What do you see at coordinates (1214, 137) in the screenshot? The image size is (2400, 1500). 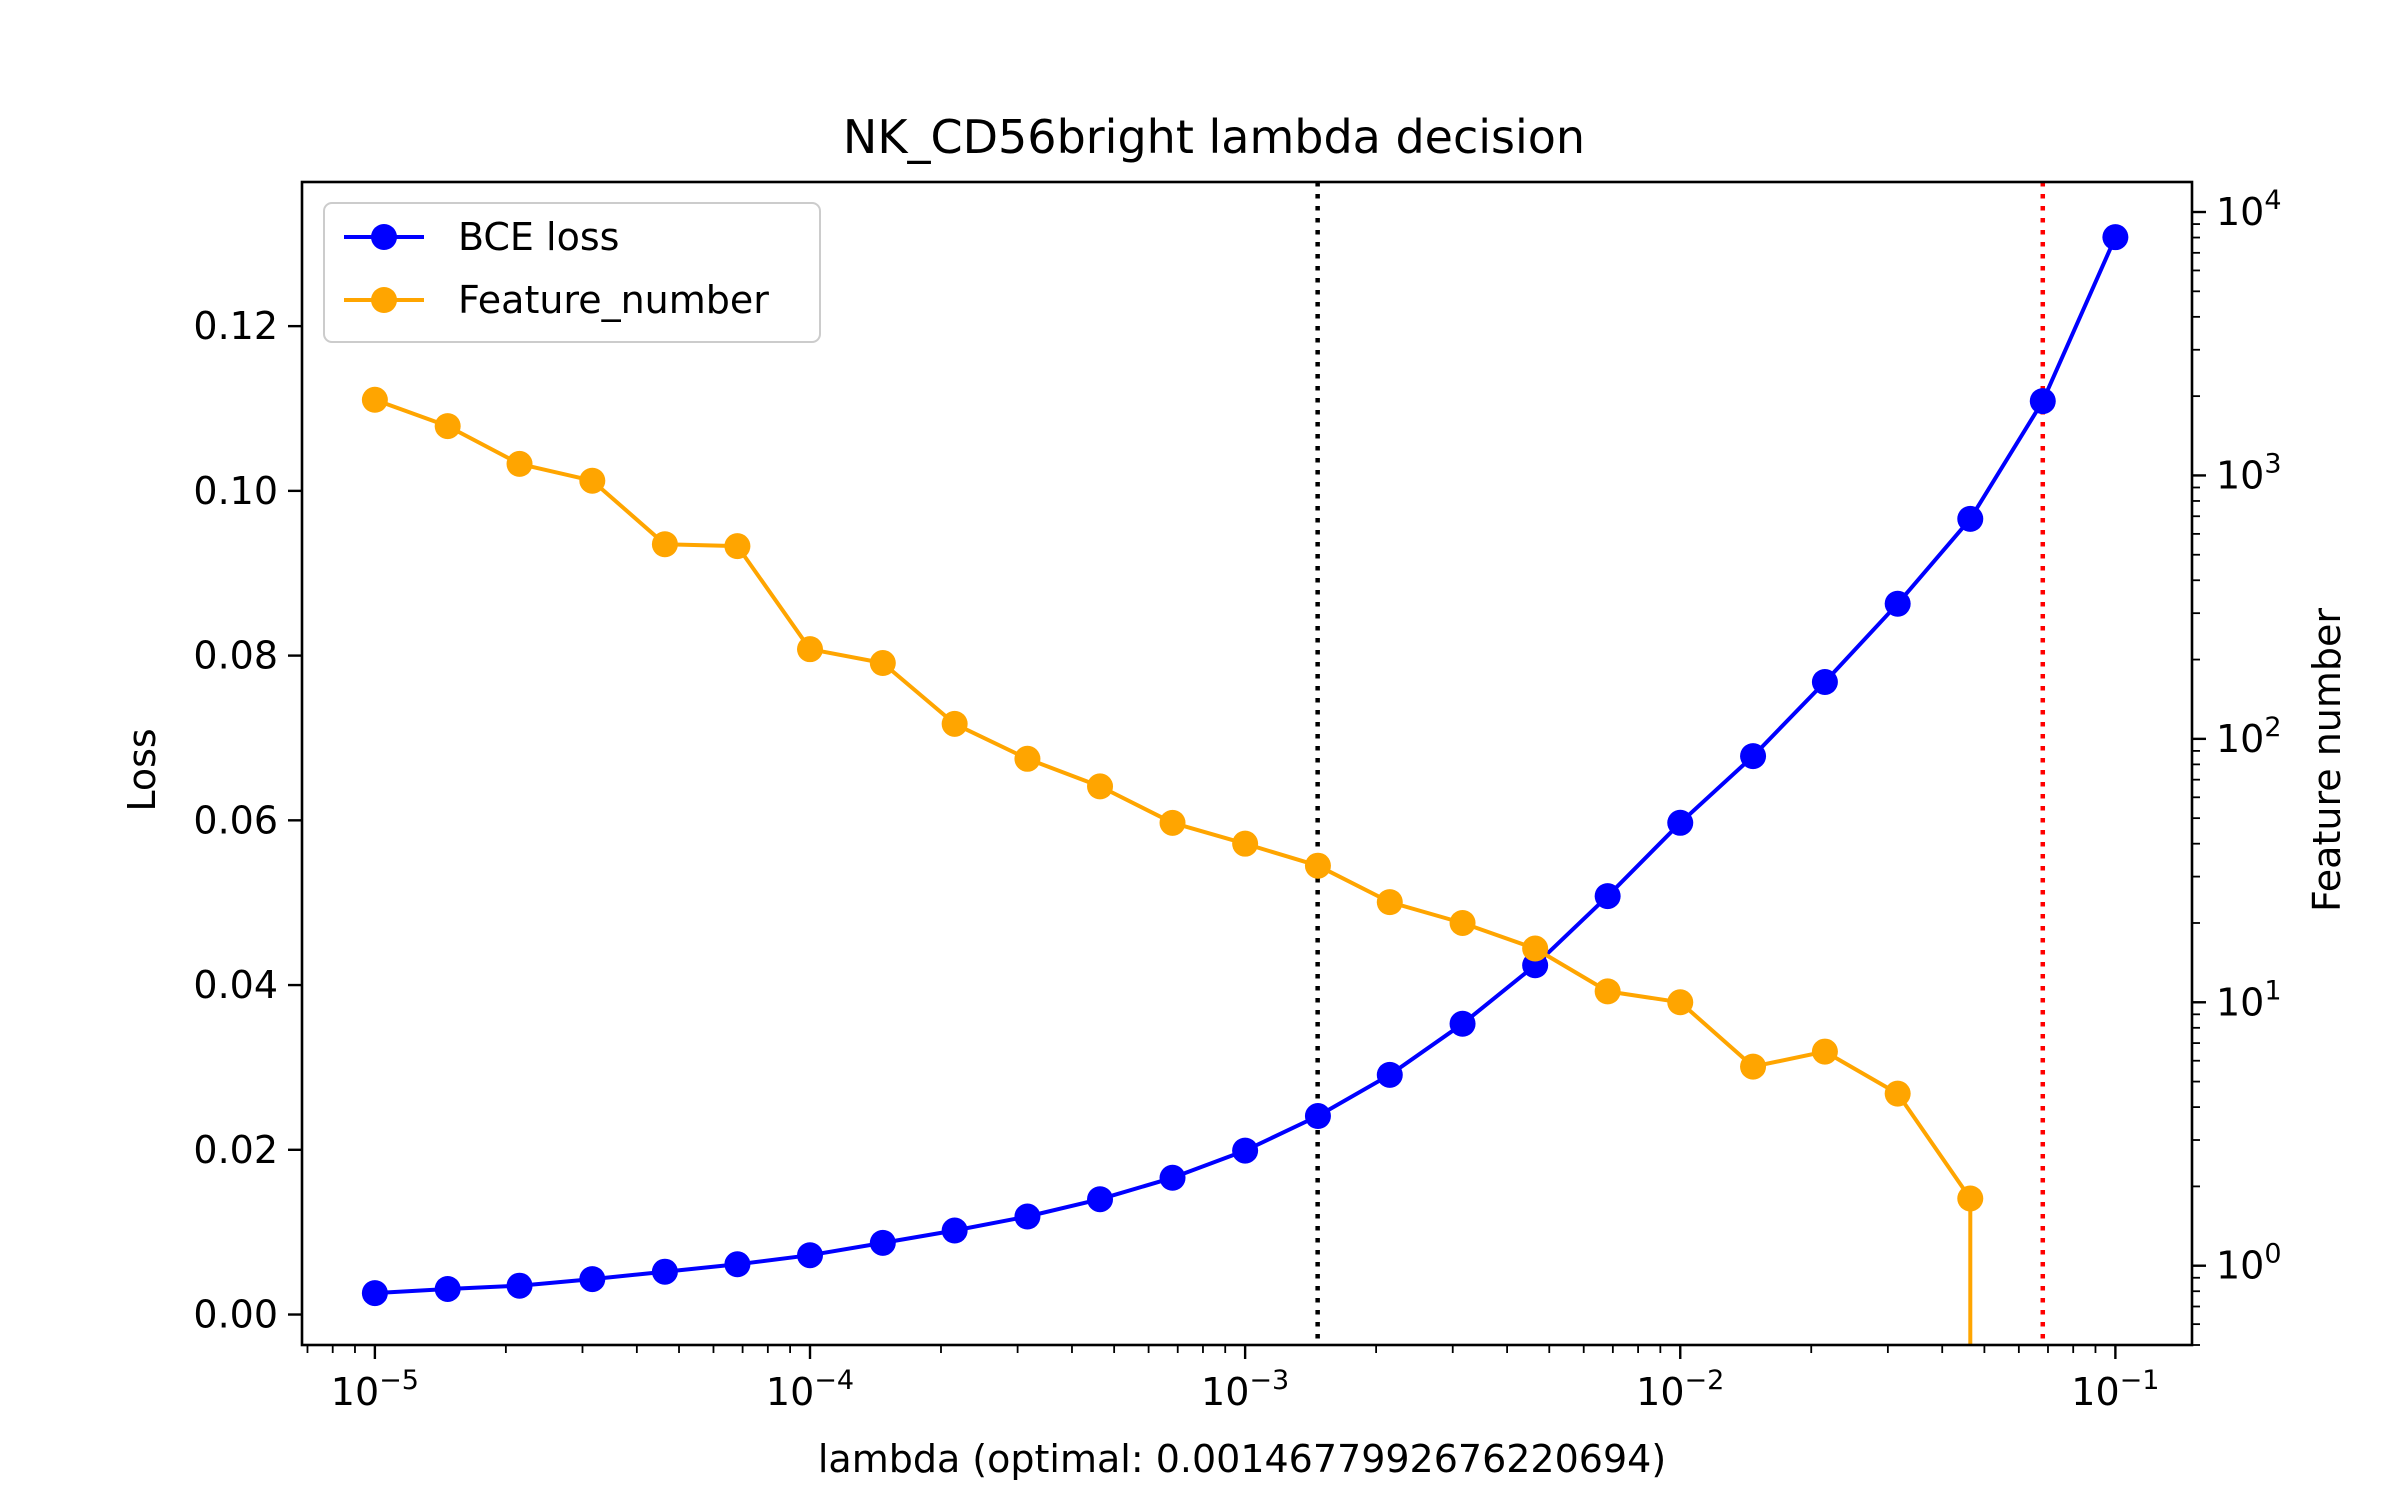 I see `chart-title: NK_CD56bright lambda decision` at bounding box center [1214, 137].